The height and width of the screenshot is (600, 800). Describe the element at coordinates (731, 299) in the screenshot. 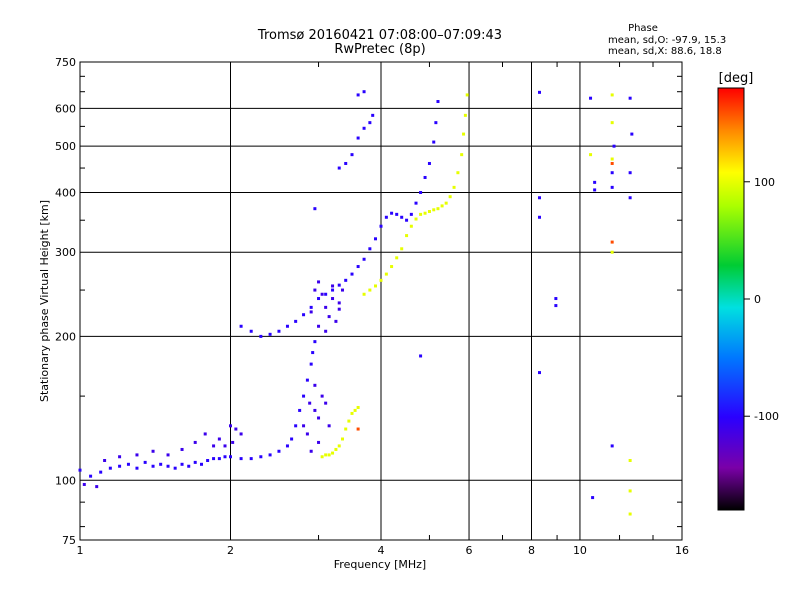

I see `colorbar` at that location.